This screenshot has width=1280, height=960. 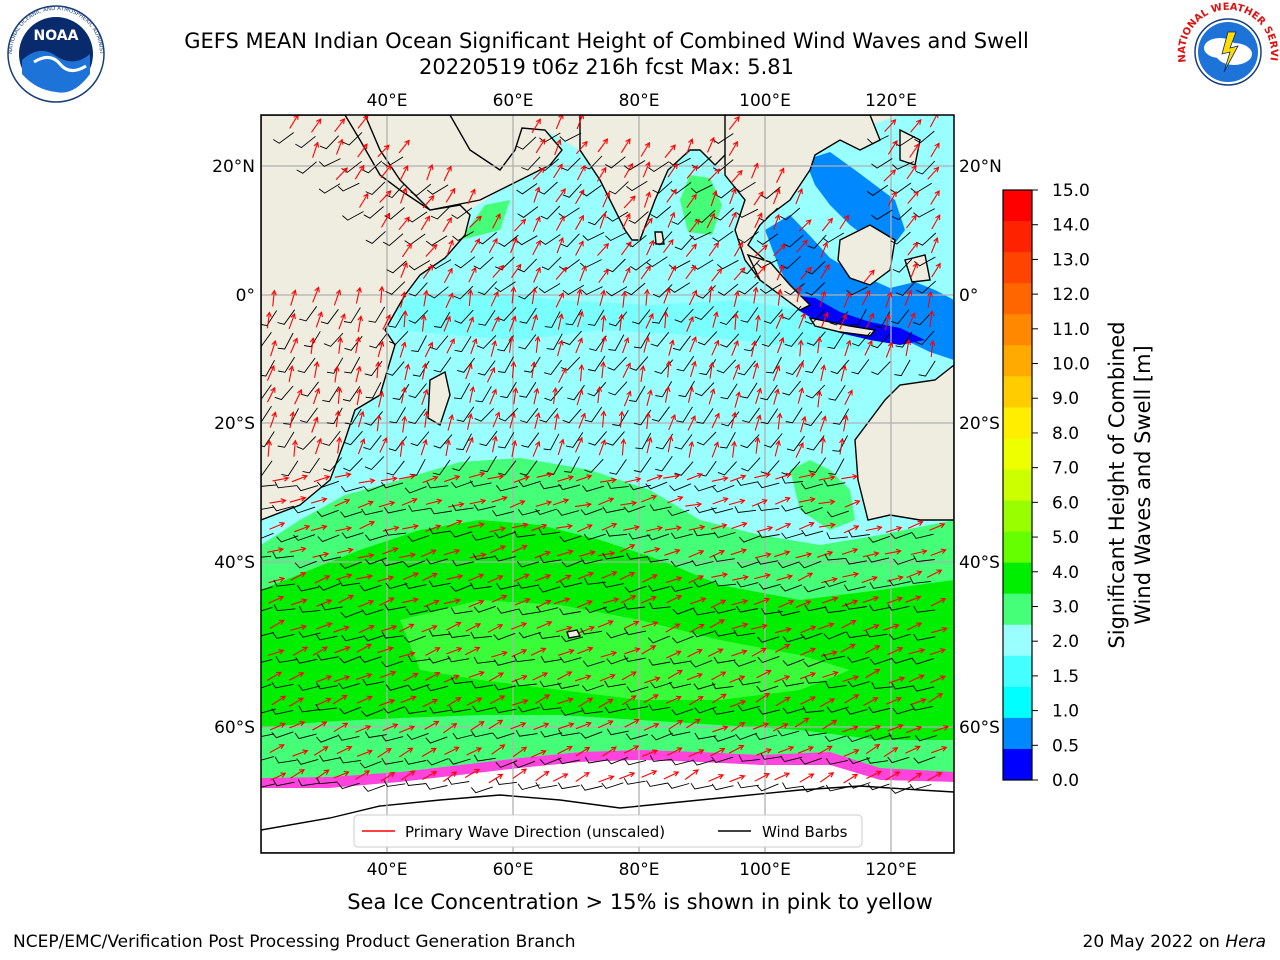 What do you see at coordinates (866, 255) in the screenshot?
I see `land-borneo` at bounding box center [866, 255].